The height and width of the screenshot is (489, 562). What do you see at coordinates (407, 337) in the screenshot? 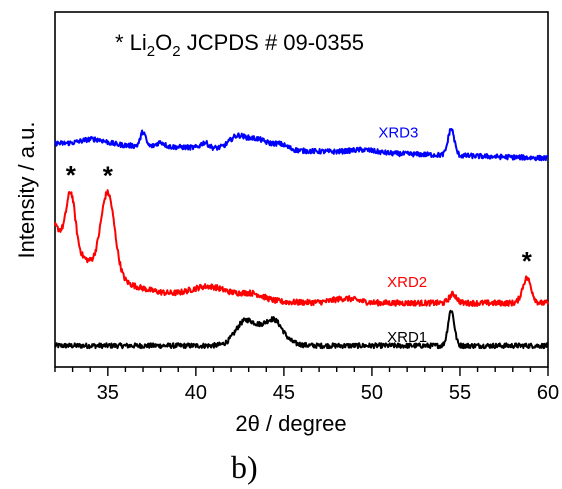
I see `series-label-xrd1: XRD1` at bounding box center [407, 337].